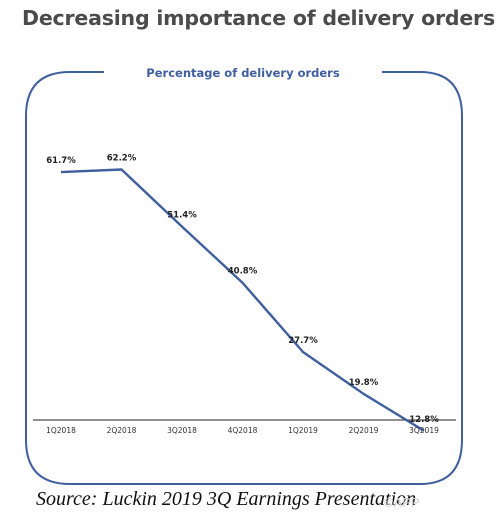  Describe the element at coordinates (182, 216) in the screenshot. I see `data-label: 51.4%` at that location.